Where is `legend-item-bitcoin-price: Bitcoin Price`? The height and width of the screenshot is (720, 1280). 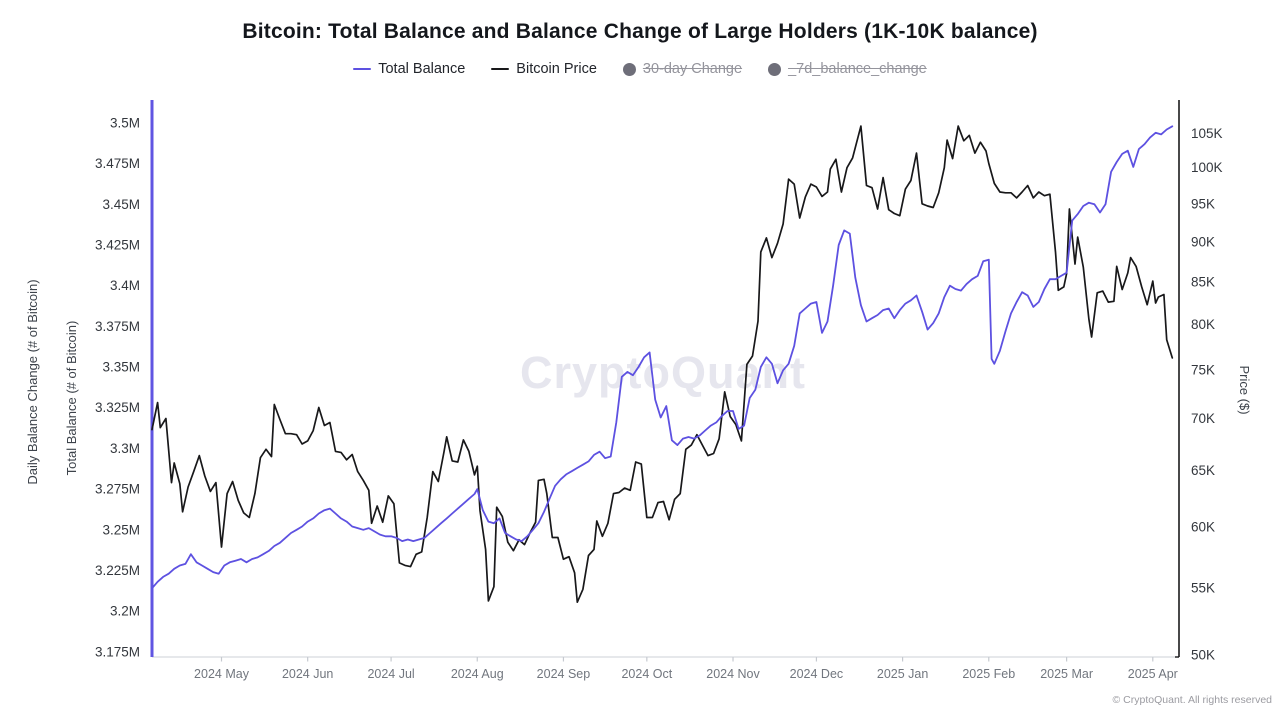
legend-item-bitcoin-price: Bitcoin Price is located at coordinates (544, 69).